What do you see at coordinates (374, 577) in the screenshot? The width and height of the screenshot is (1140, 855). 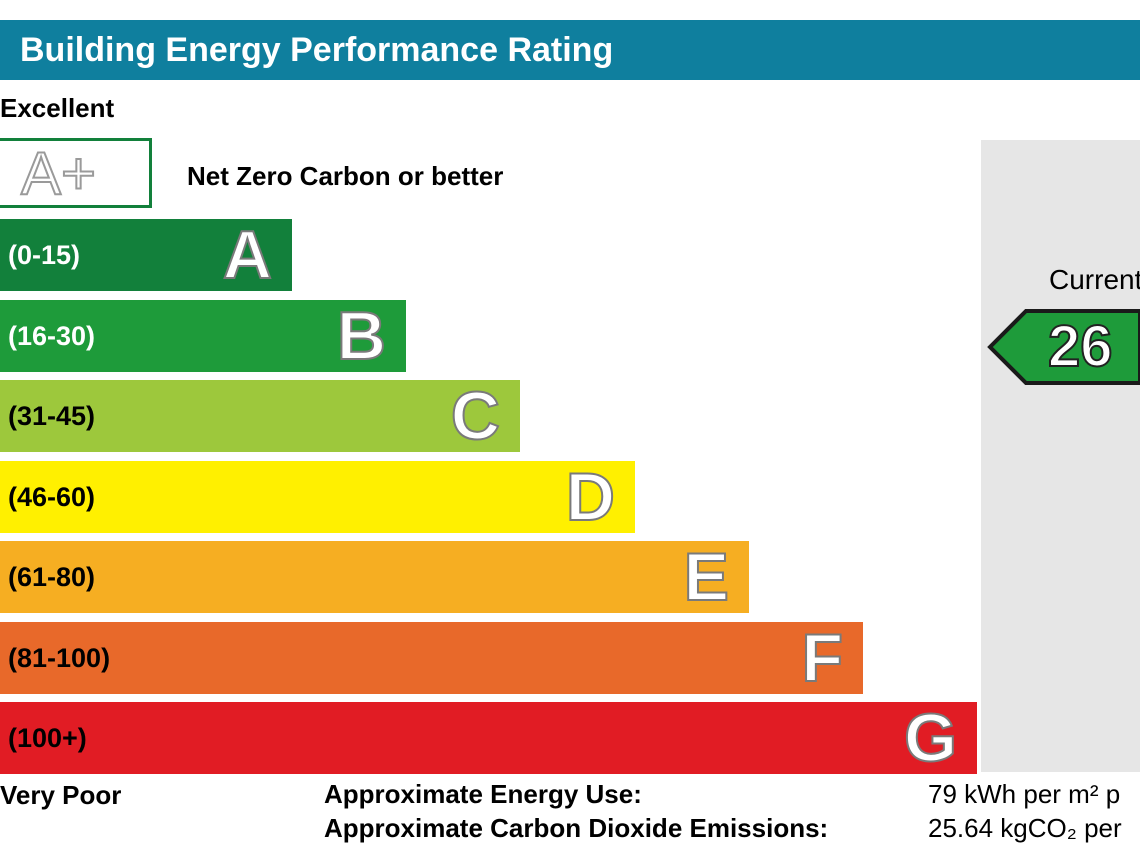 I see `band-e: (61-80) E` at bounding box center [374, 577].